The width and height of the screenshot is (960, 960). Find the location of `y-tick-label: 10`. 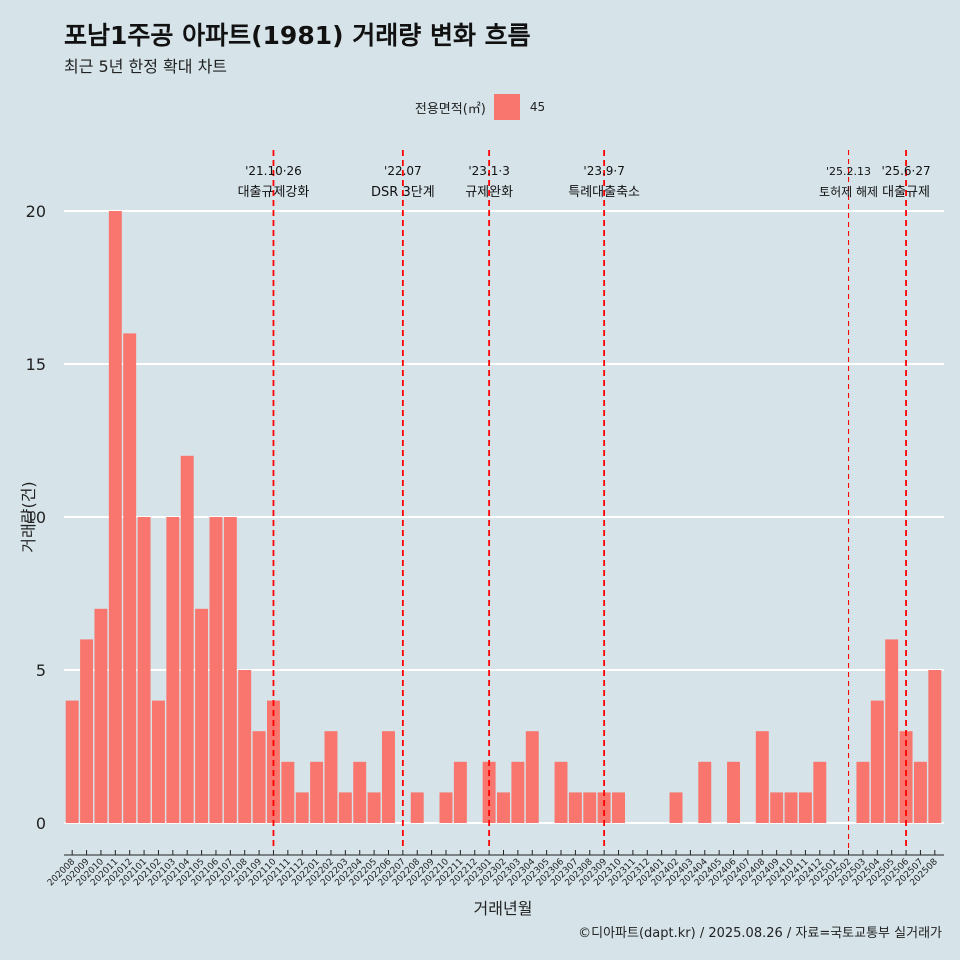

y-tick-label: 10 is located at coordinates (36, 517).